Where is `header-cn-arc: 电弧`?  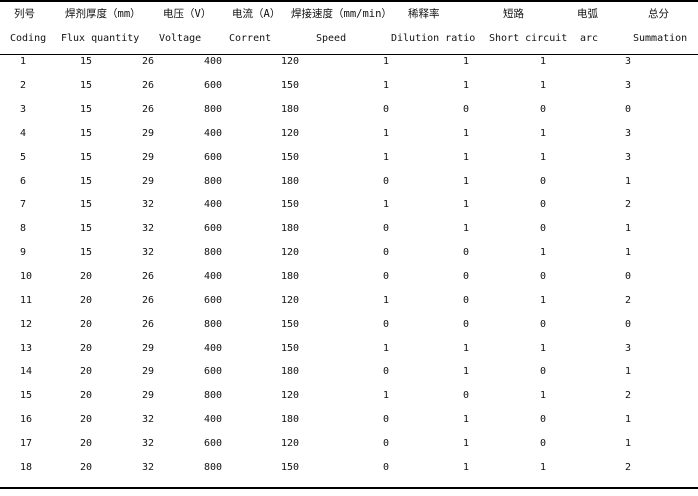
header-cn-arc: 电弧 is located at coordinates (587, 14).